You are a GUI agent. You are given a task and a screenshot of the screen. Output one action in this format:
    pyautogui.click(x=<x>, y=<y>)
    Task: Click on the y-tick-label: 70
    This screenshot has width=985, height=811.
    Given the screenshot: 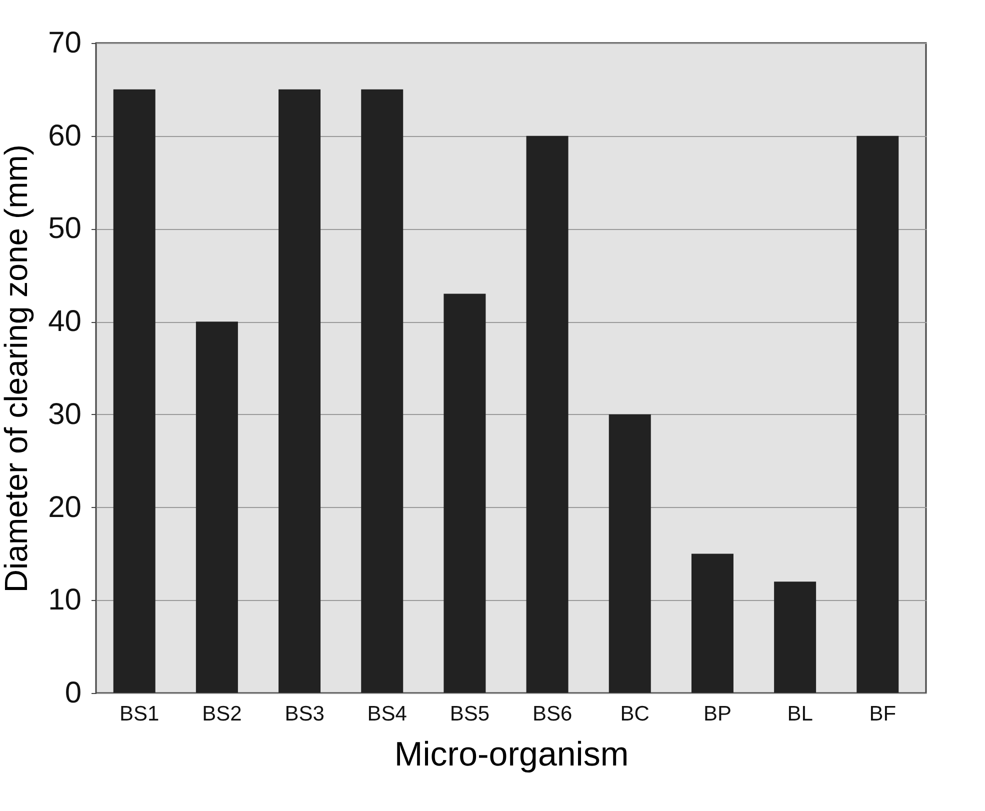 What is the action you would take?
    pyautogui.click(x=65, y=43)
    